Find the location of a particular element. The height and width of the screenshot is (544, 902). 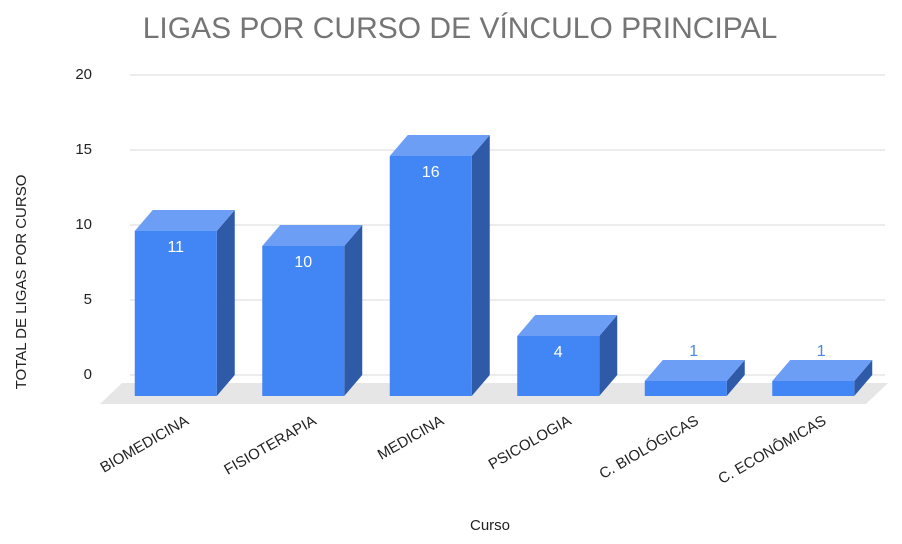

y-tick-label: 10 is located at coordinates (83, 224).